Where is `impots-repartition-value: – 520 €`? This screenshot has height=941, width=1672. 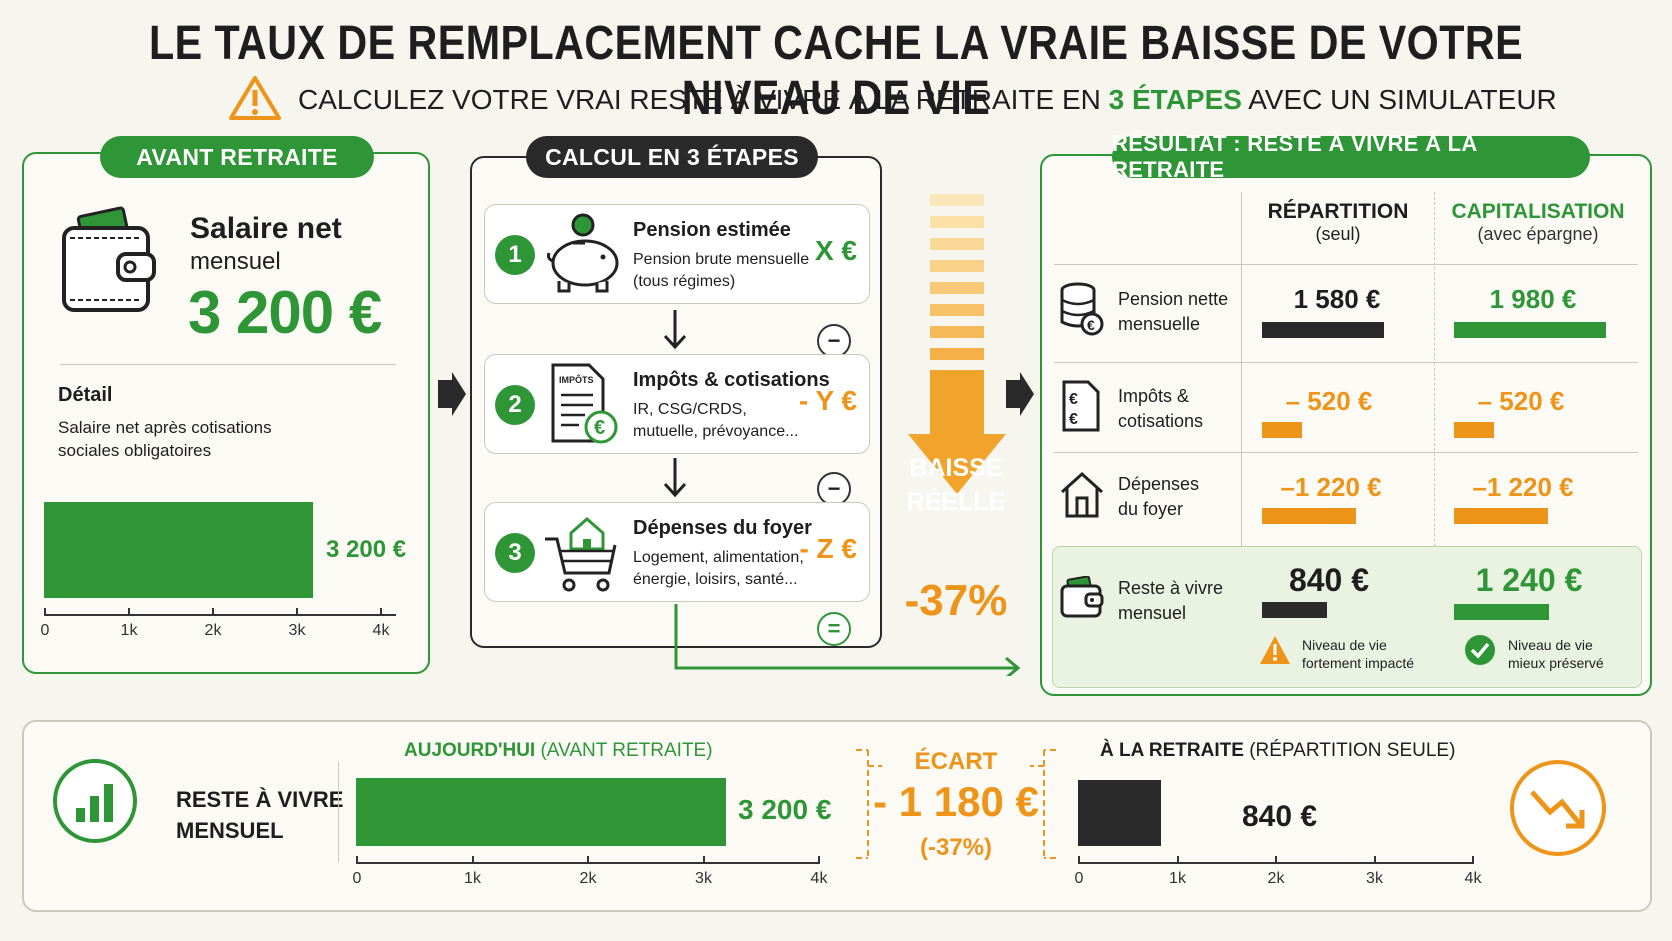
impots-repartition-value: – 520 € is located at coordinates (1329, 401).